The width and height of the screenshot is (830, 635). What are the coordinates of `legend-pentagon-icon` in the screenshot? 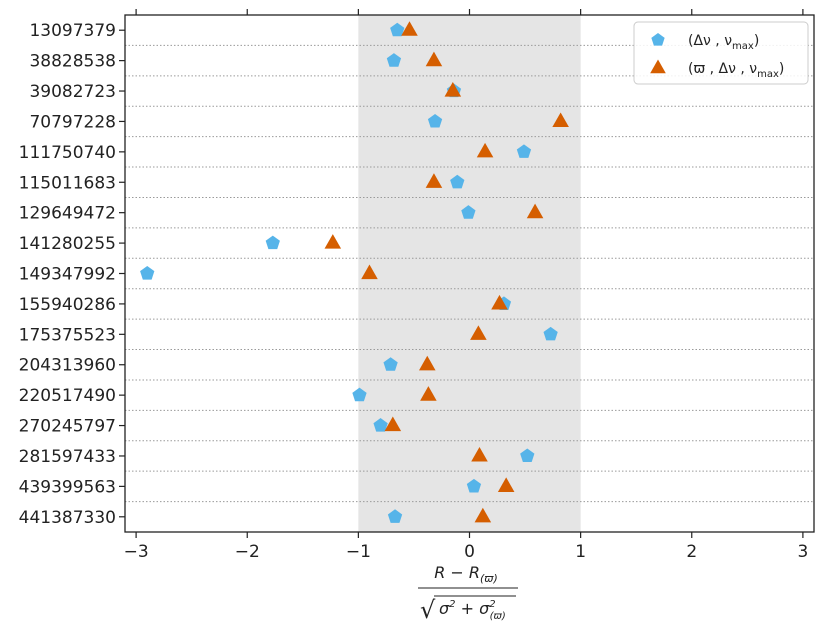 It's located at (658, 39).